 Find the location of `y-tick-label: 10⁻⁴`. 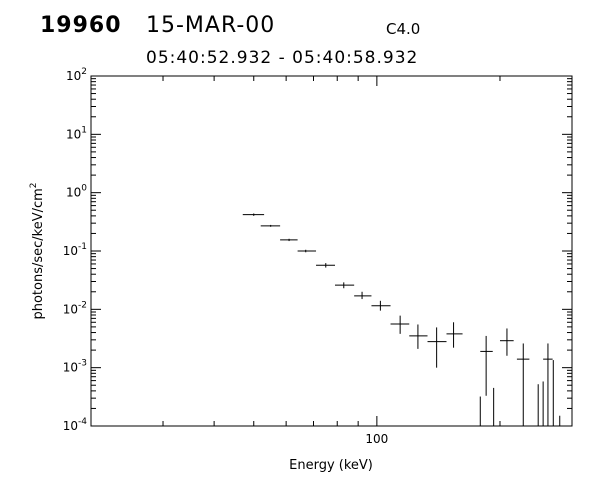

y-tick-label: 10⁻⁴ is located at coordinates (75, 425).